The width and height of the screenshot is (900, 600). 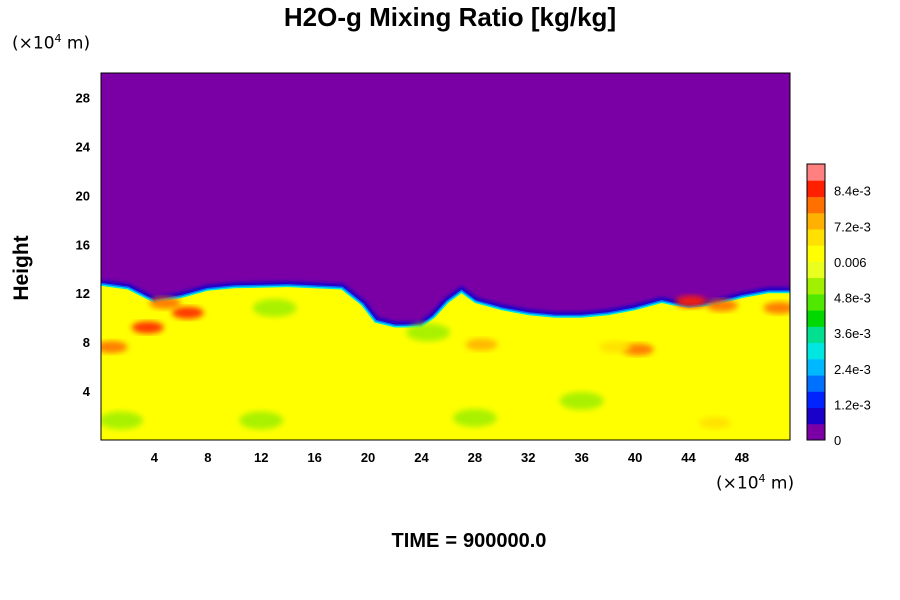 I want to click on x-tick-label-28: 28, so click(x=475, y=457).